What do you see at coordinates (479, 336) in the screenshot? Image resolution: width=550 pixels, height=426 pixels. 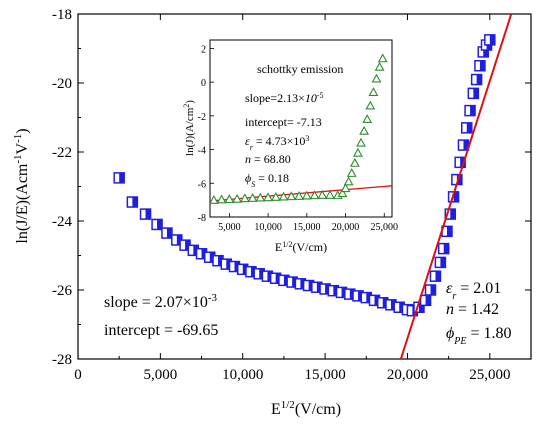 I see `main-phi-annotation: ϕPE = 1.80` at bounding box center [479, 336].